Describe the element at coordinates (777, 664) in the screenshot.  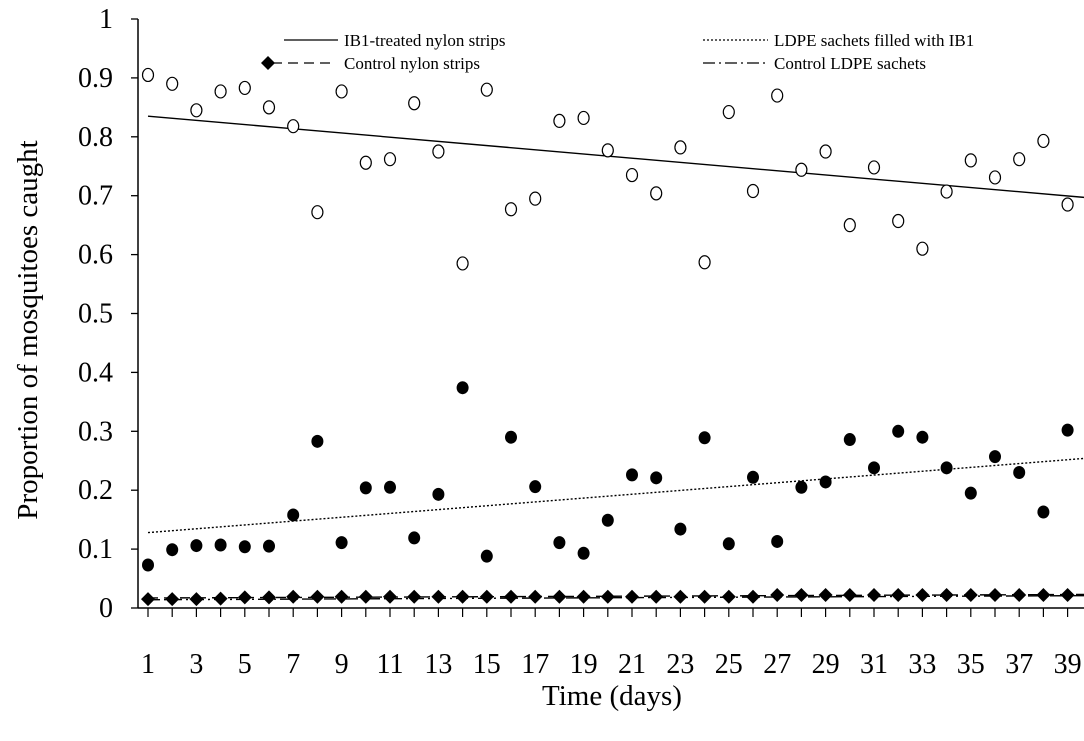
I see `x-tick-label: 27` at that location.